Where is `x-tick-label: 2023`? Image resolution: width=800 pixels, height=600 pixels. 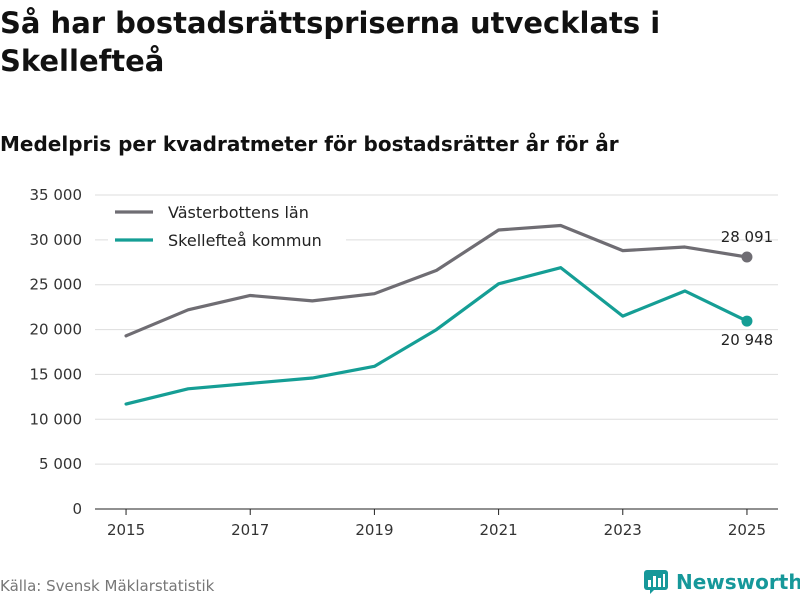
x-tick-label: 2023 is located at coordinates (623, 530).